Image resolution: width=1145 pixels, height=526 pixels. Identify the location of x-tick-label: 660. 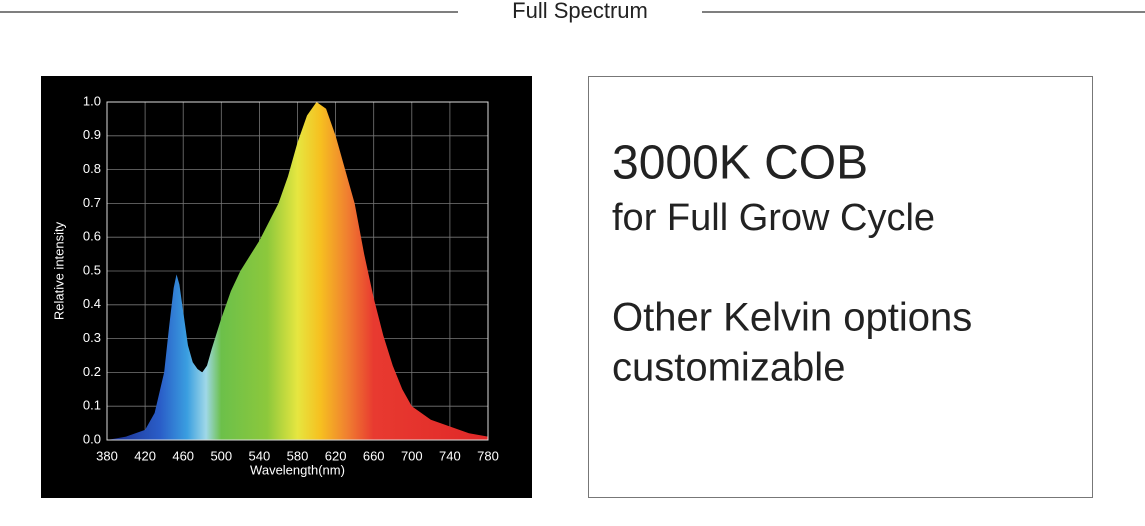
(374, 455).